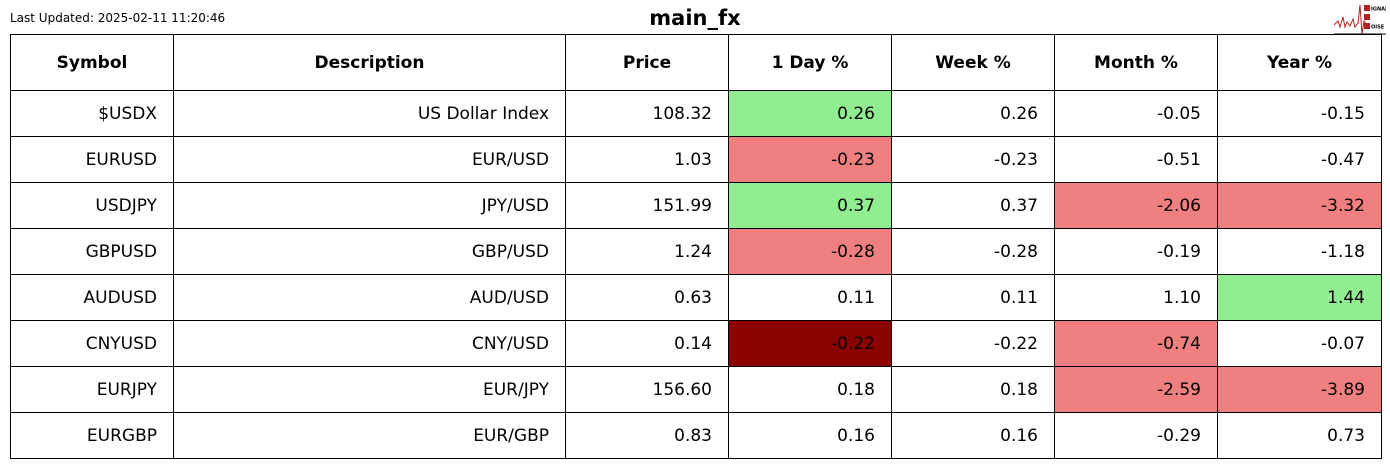  I want to click on table-row: EURJPY EUR/JPY 156.60 0.18 0.18 -2.59 -3.89, so click(696, 389).